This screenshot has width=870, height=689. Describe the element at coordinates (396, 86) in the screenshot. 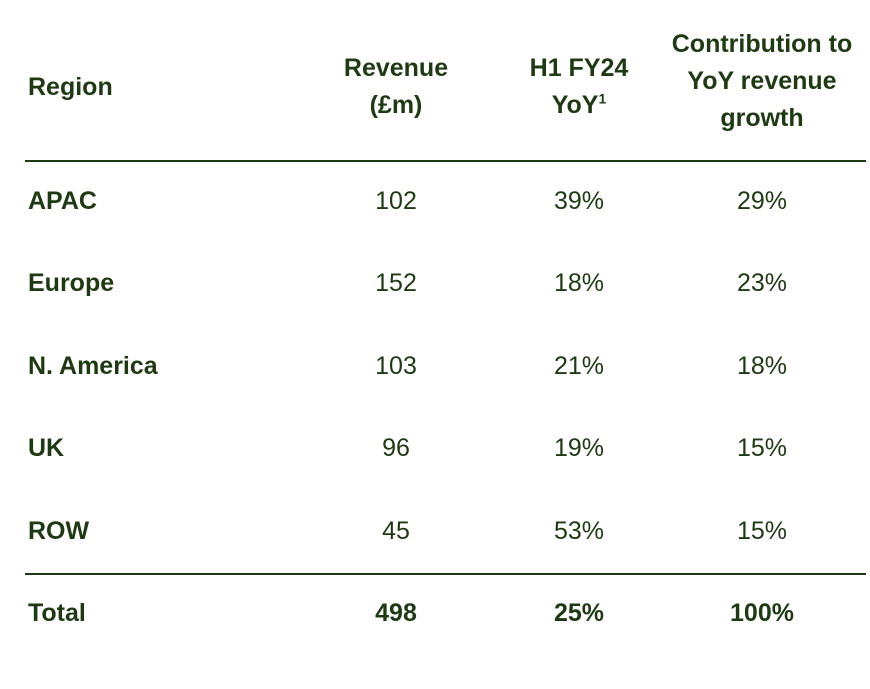

I see `header-revenue: Revenue (£m)` at that location.